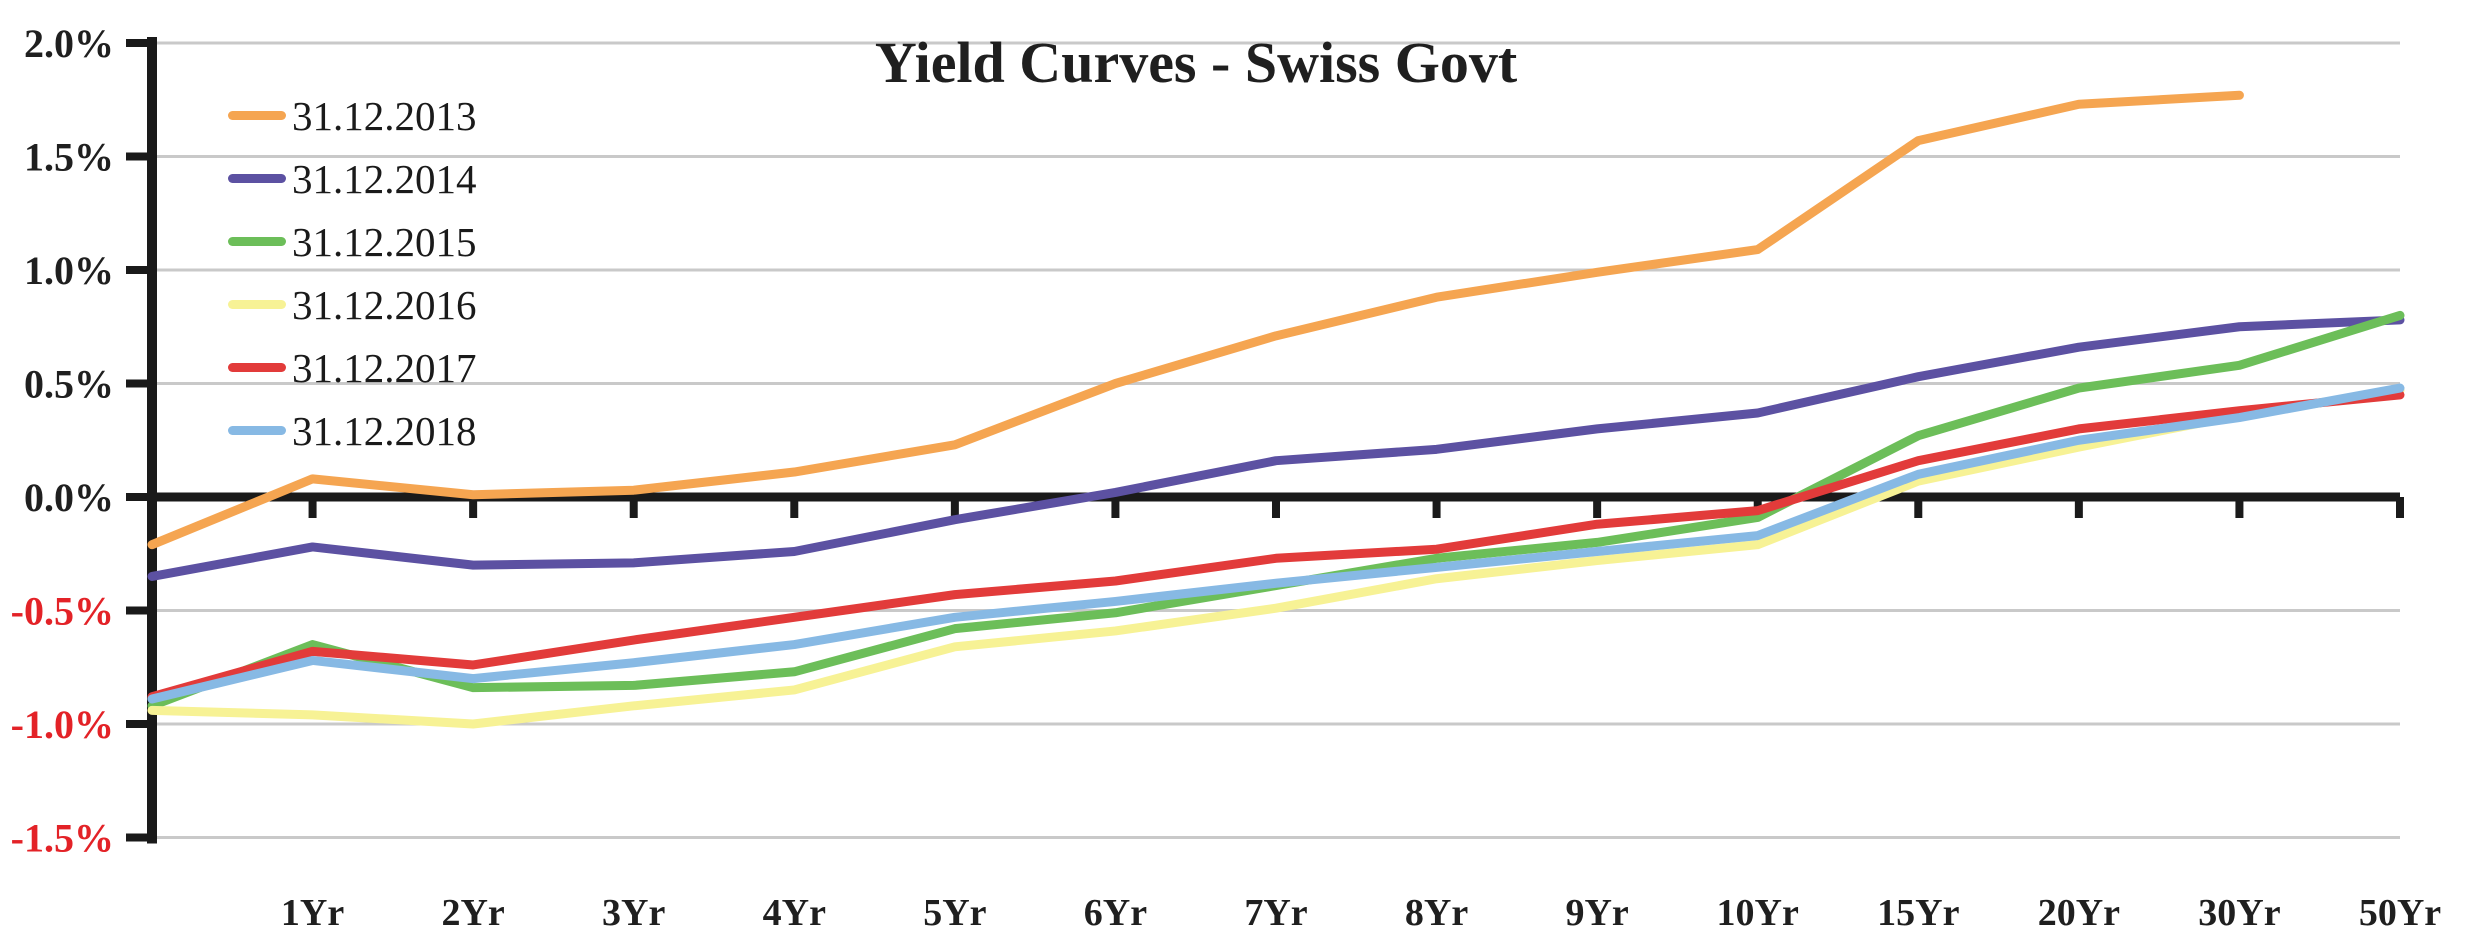  Describe the element at coordinates (2239, 913) in the screenshot. I see `x-tick-label: 30Yr` at that location.